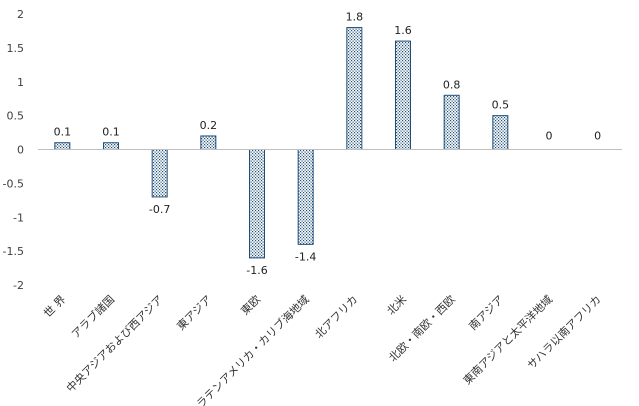  I want to click on category-label: 北米, so click(396, 305).